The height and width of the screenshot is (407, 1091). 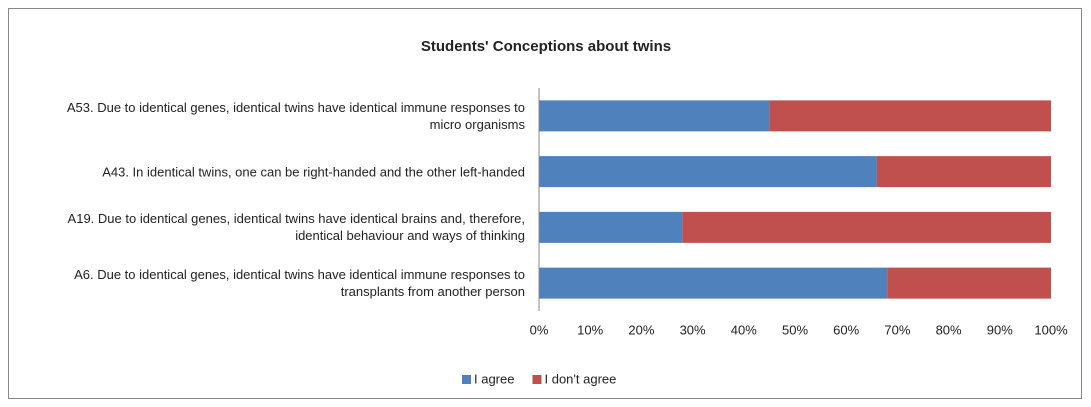 What do you see at coordinates (795, 329) in the screenshot?
I see `x-tick-label: 50%` at bounding box center [795, 329].